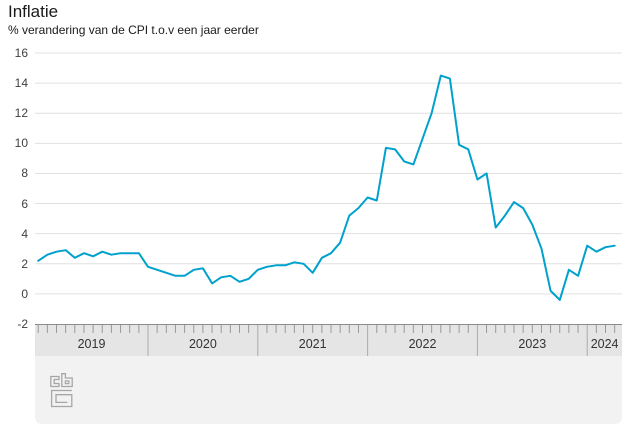 This screenshot has height=431, width=626. What do you see at coordinates (604, 344) in the screenshot?
I see `x-axis-year-label: 2024` at bounding box center [604, 344].